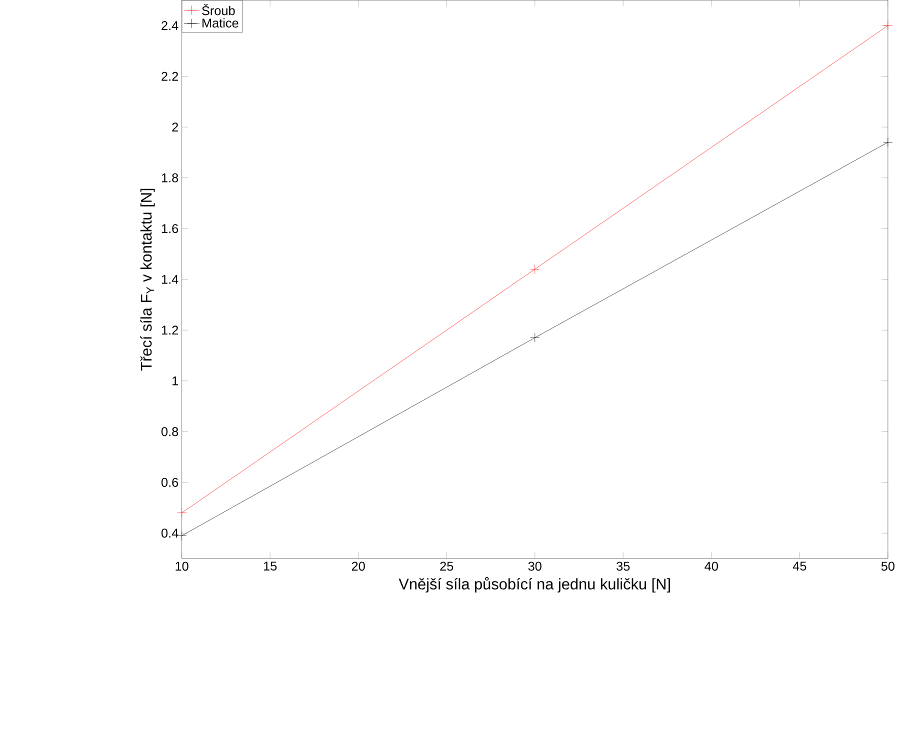 The height and width of the screenshot is (744, 898). I want to click on x-tick-label: 20, so click(358, 566).